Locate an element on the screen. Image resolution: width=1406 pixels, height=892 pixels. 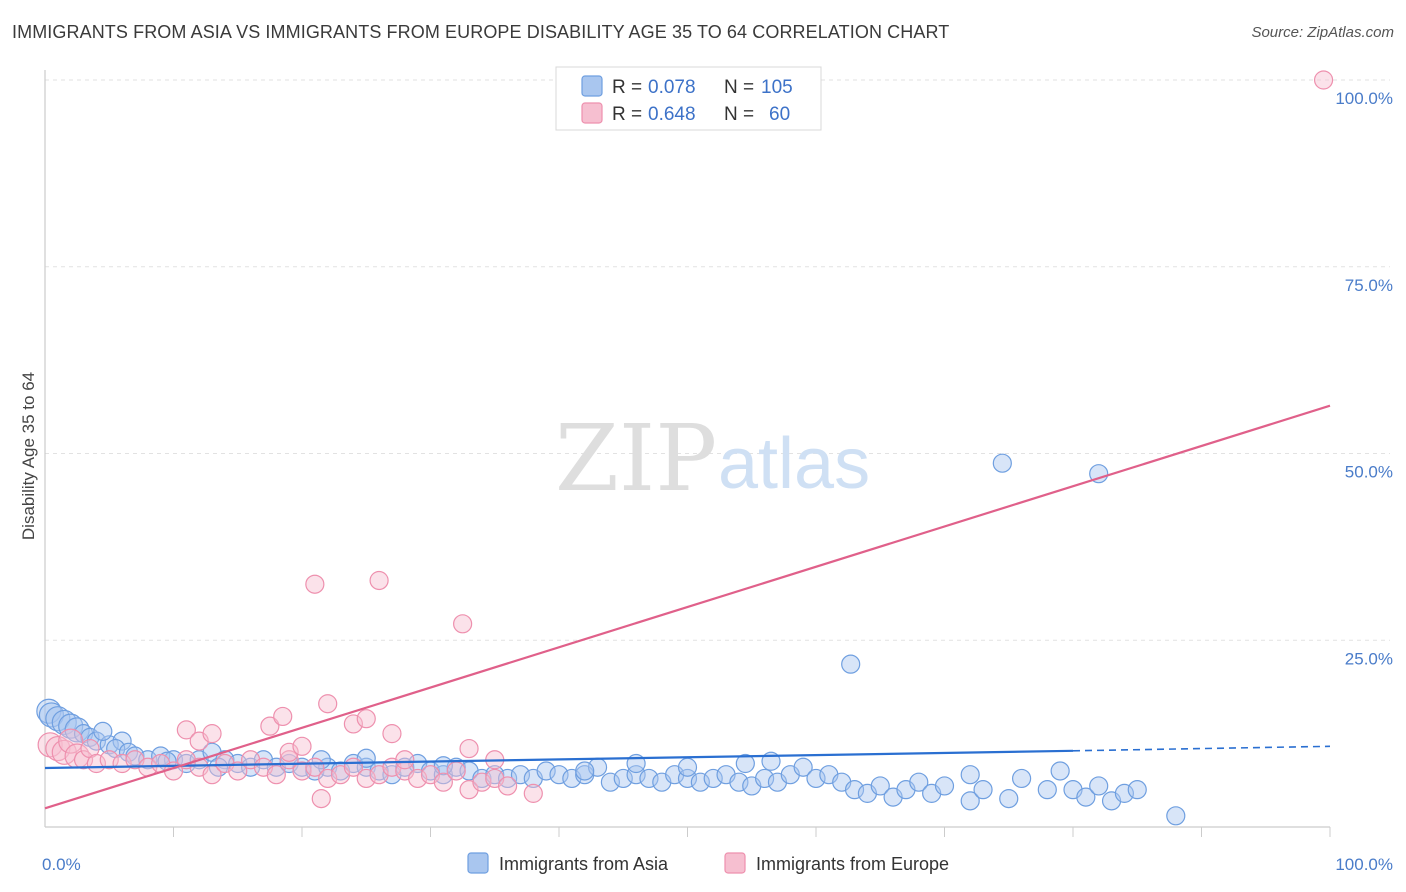
y-tick-labels: 100.0% 75.0% 50.0% 25.0% is located at coordinates (1364, 378).